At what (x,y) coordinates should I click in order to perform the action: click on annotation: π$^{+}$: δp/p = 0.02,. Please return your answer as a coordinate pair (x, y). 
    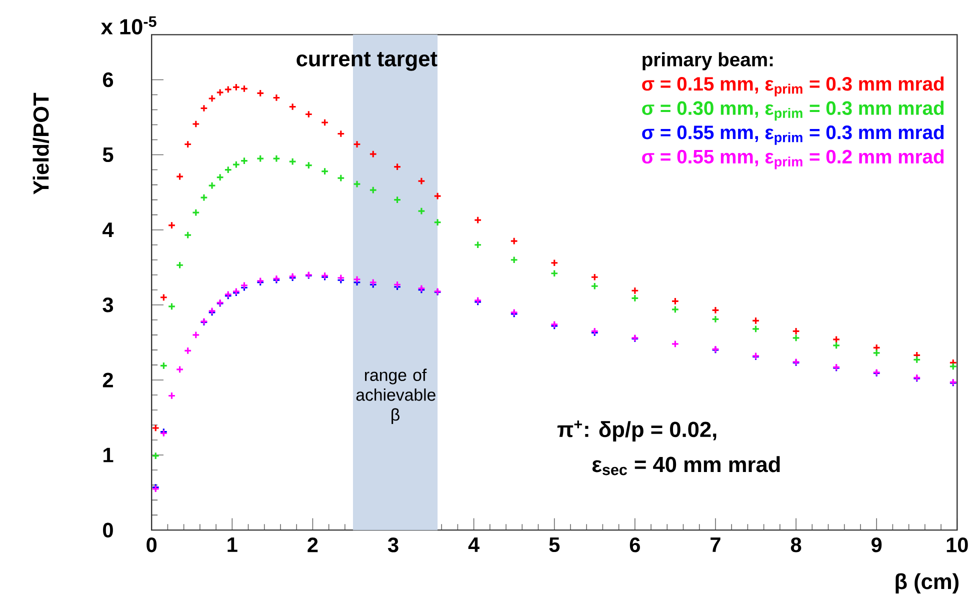
    Looking at the image, I should click on (636, 431).